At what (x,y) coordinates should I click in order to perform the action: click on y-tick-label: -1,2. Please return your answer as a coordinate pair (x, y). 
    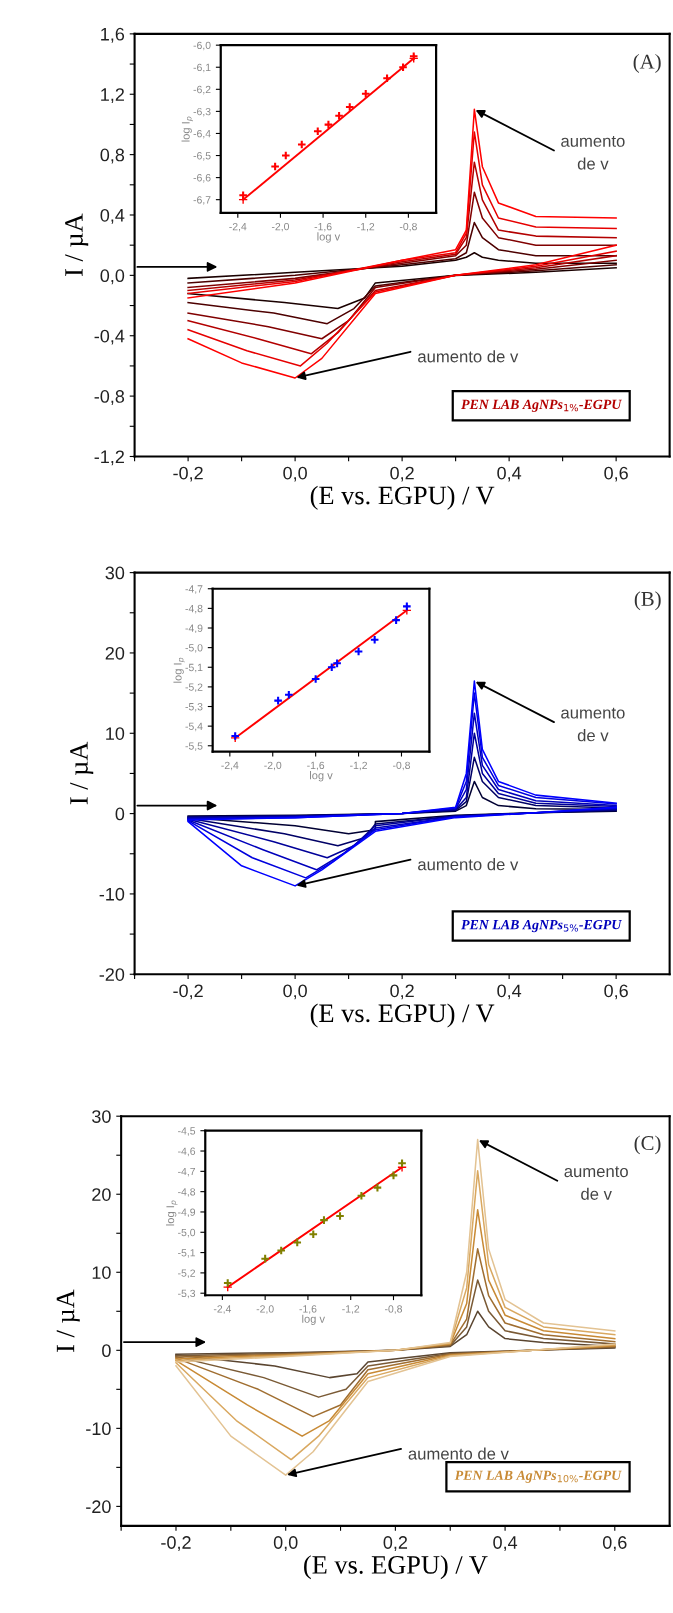
    Looking at the image, I should click on (109, 458).